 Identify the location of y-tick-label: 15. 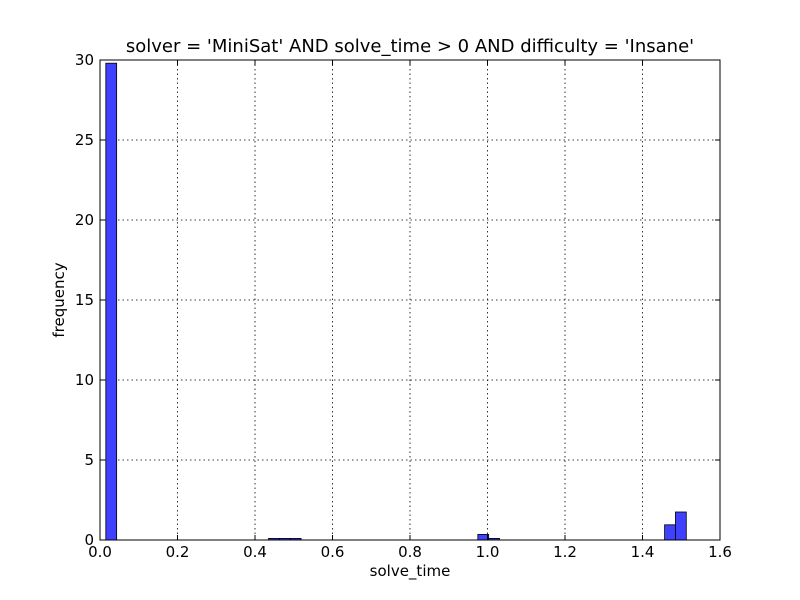
(84, 300).